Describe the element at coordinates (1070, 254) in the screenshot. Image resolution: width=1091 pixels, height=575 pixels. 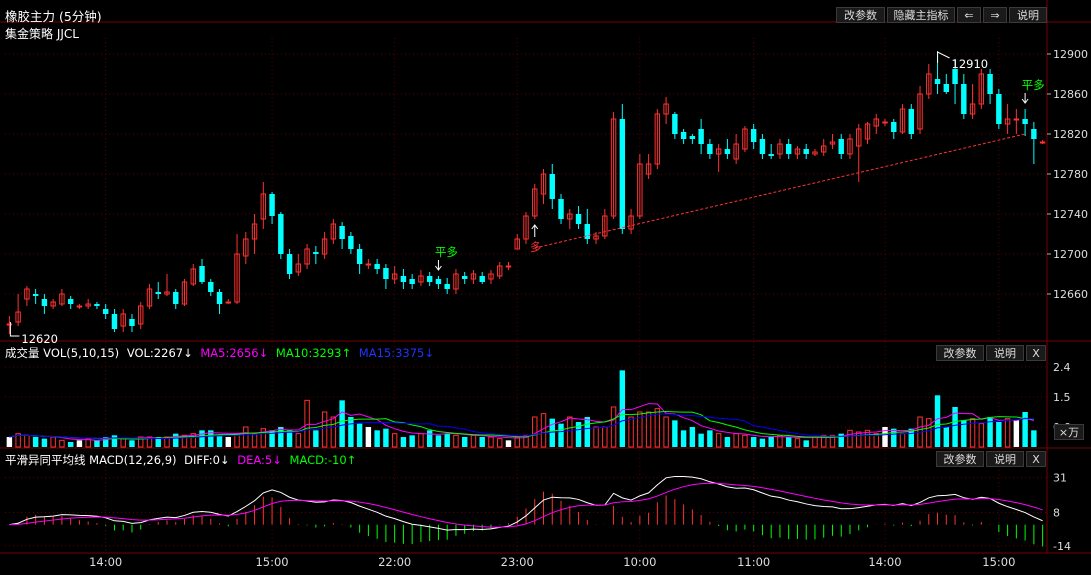
I see `price-tick-label-1: 12700` at that location.